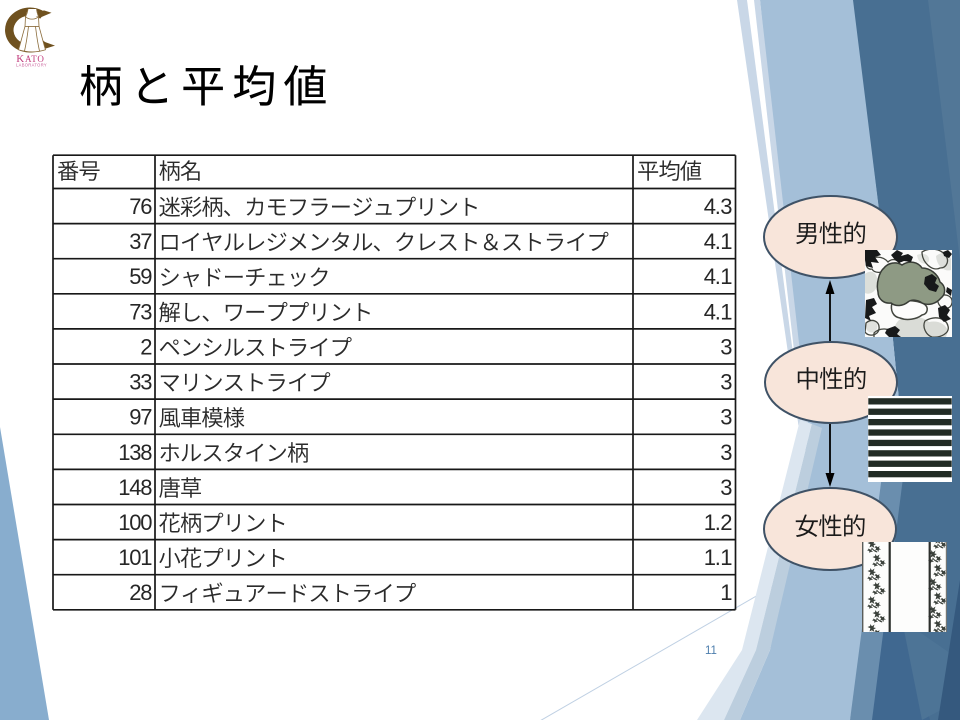 The image size is (960, 725). Describe the element at coordinates (718, 206) in the screenshot. I see `svg-text: 4.3` at that location.